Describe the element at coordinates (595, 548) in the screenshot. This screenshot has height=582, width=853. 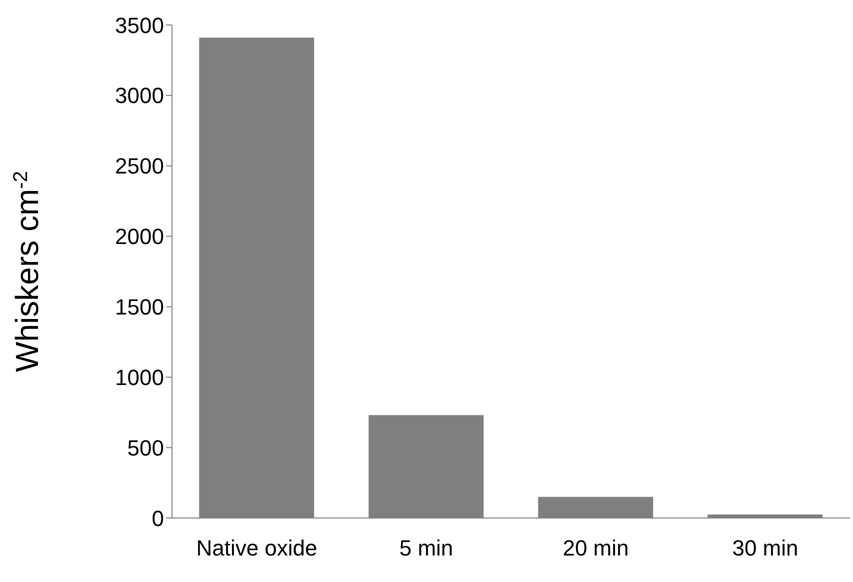
I see `x-tick-label: 20 min` at that location.